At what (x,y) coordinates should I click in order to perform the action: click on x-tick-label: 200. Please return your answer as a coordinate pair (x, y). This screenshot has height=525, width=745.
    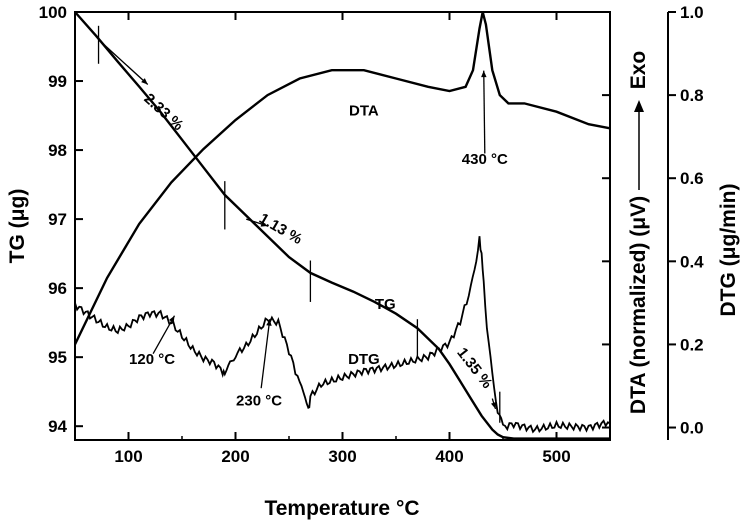
    Looking at the image, I should click on (235, 456).